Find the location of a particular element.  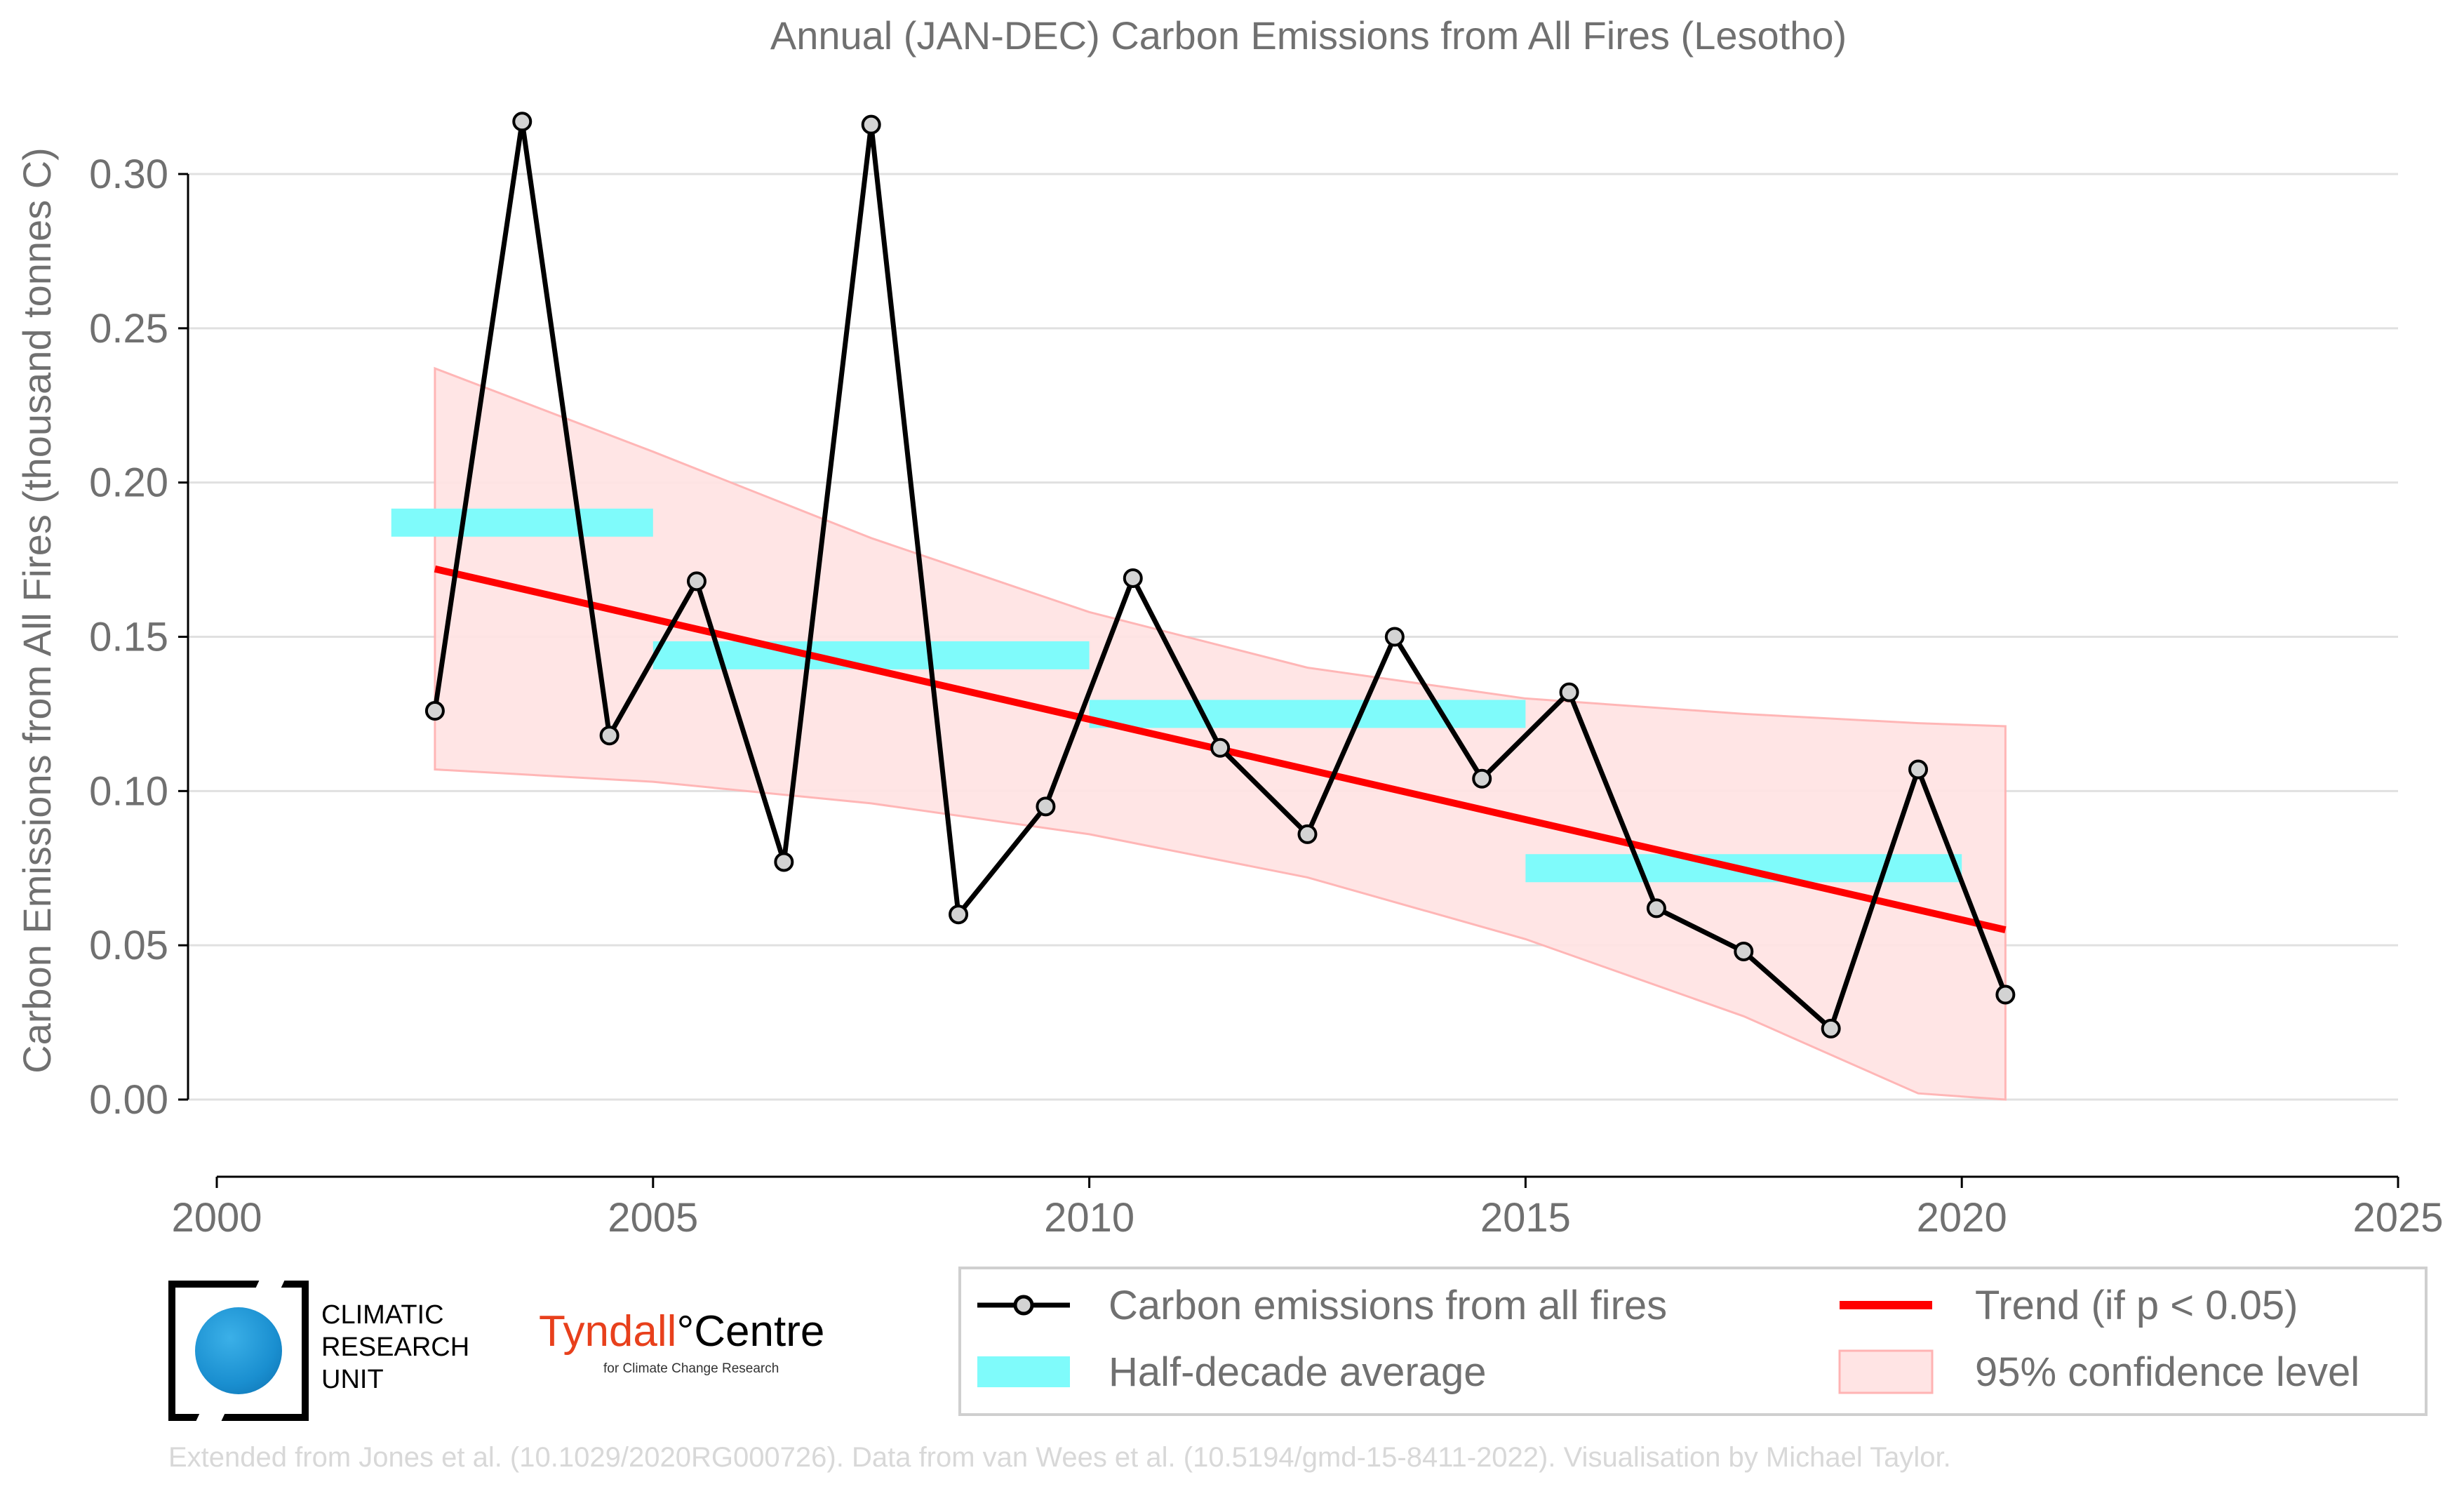

cru-line: RESEARCH is located at coordinates (395, 1347).